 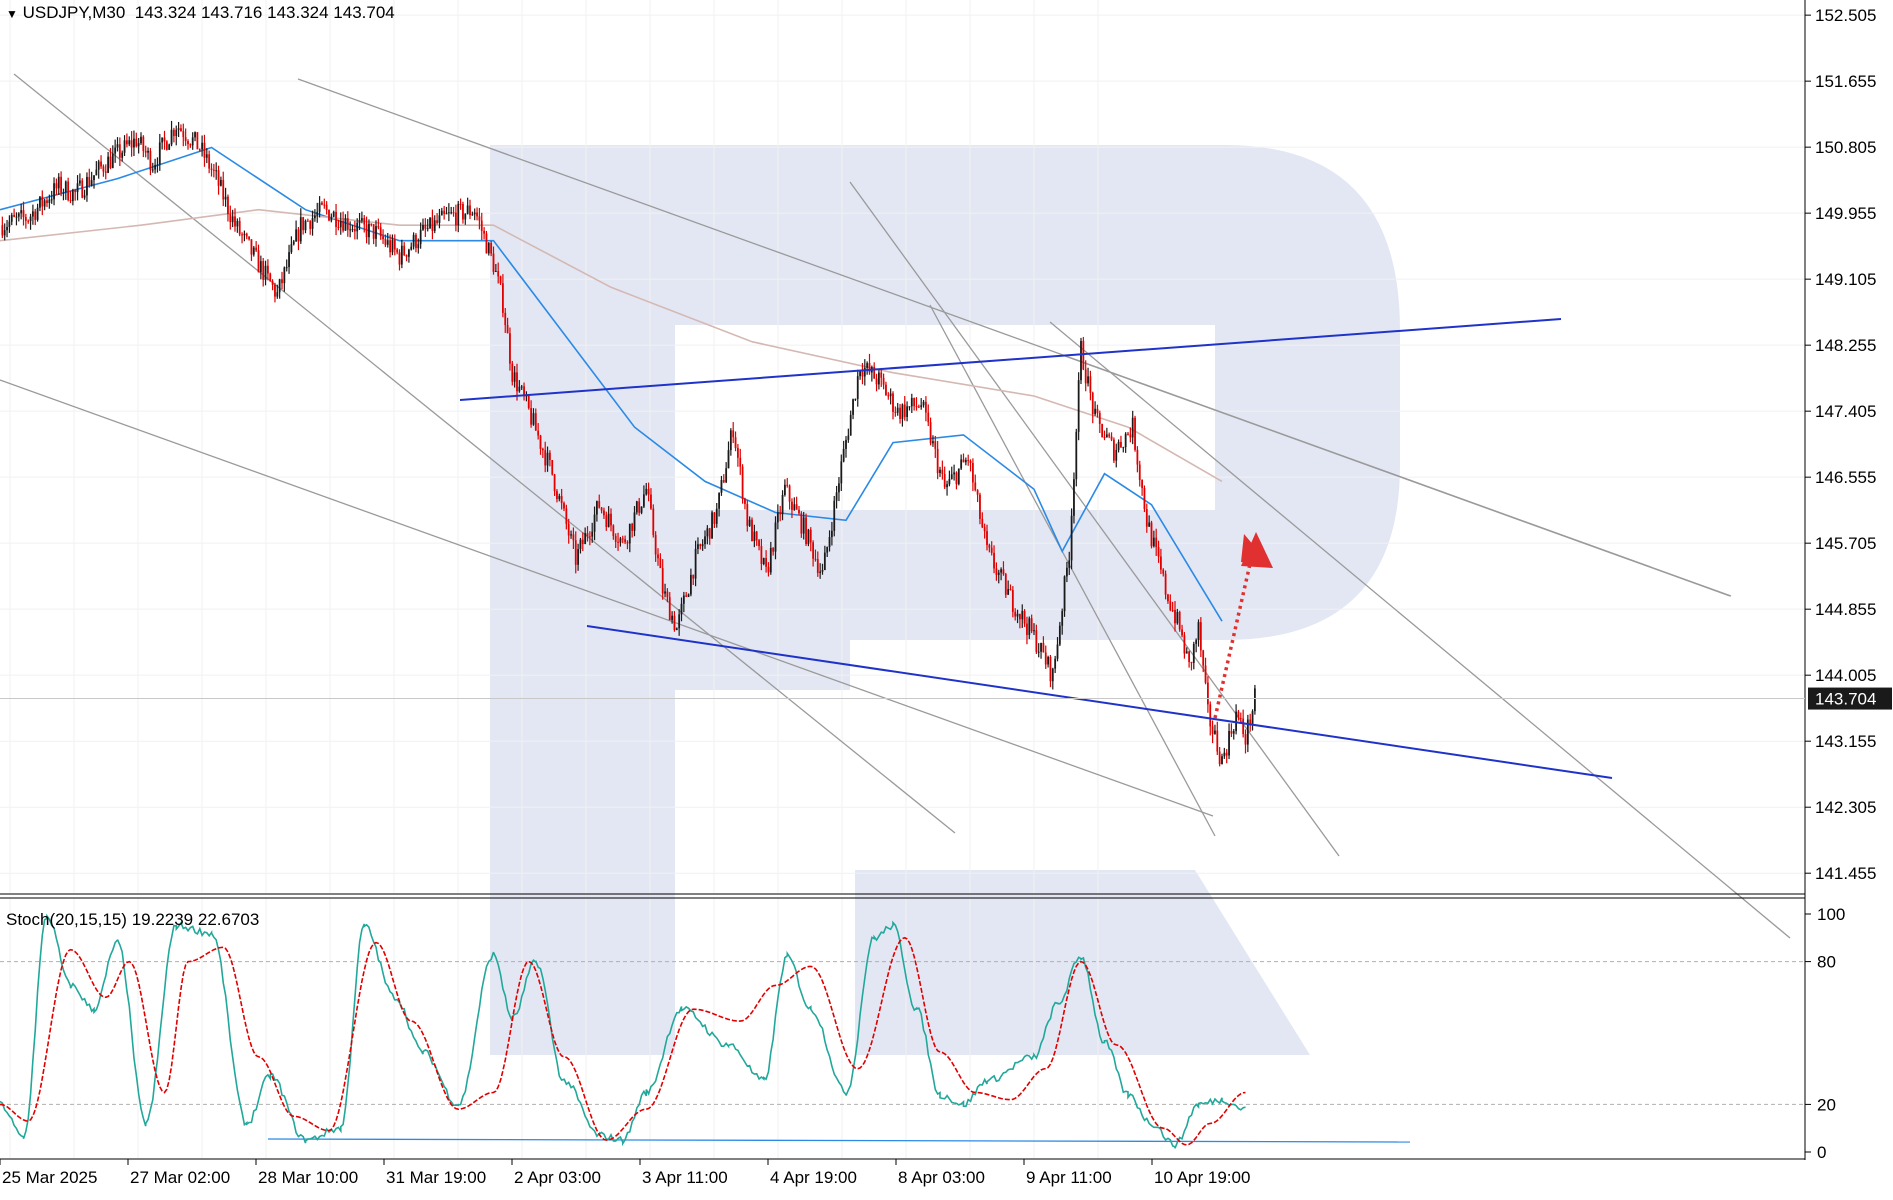 I want to click on collapse-triangle-icon: ▼, so click(x=12, y=14).